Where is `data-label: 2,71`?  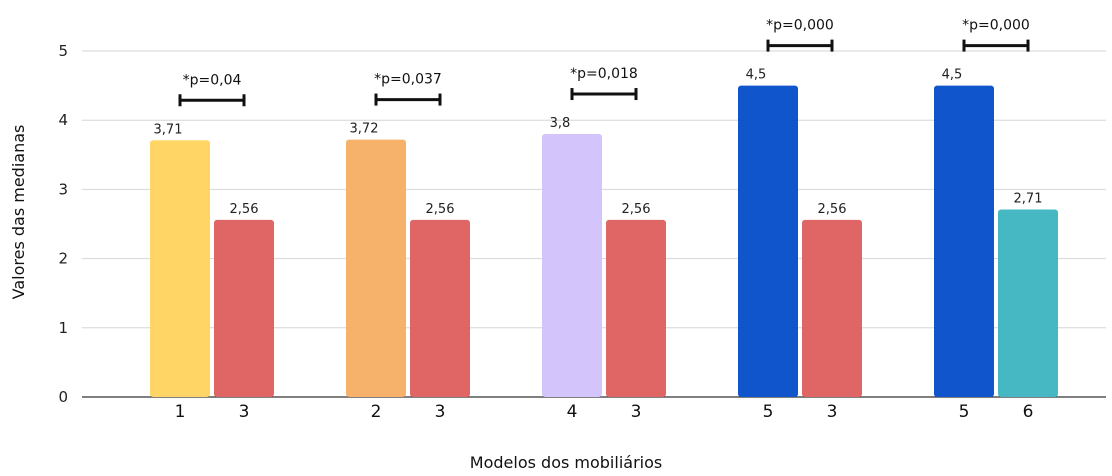
data-label: 2,71 is located at coordinates (1028, 198).